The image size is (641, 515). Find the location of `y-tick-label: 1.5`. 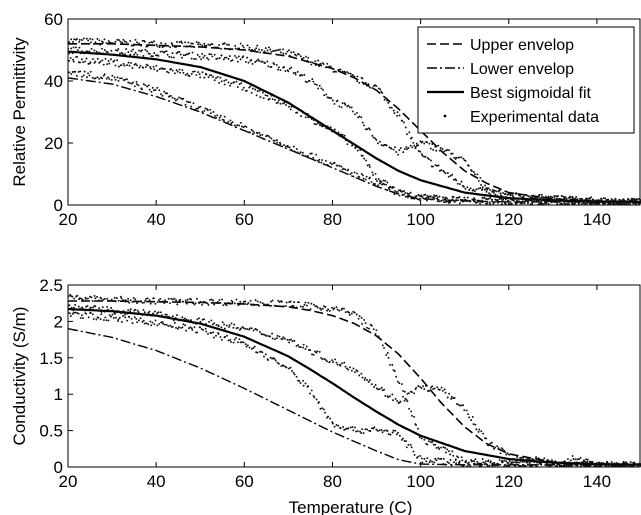

y-tick-label: 1.5 is located at coordinates (51, 358).